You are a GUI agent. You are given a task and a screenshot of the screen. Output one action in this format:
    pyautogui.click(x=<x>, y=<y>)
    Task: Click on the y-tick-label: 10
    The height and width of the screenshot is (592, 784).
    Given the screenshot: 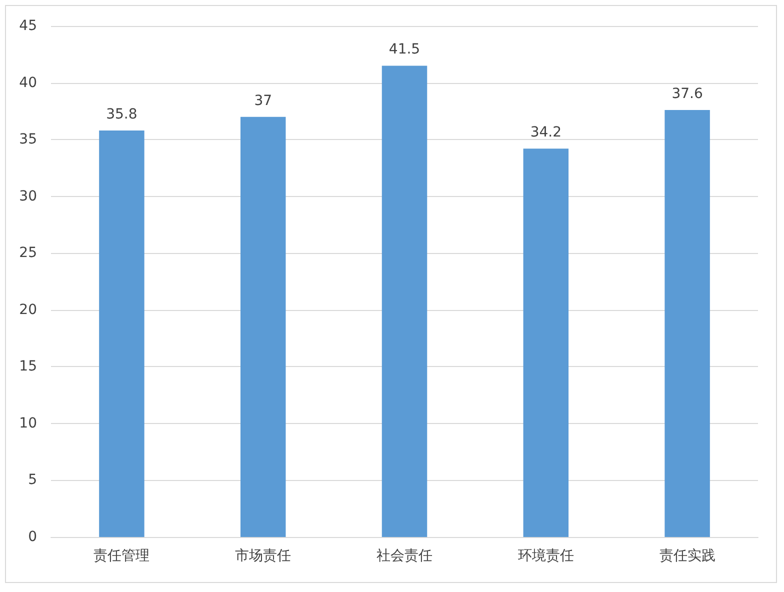 What is the action you would take?
    pyautogui.click(x=28, y=423)
    